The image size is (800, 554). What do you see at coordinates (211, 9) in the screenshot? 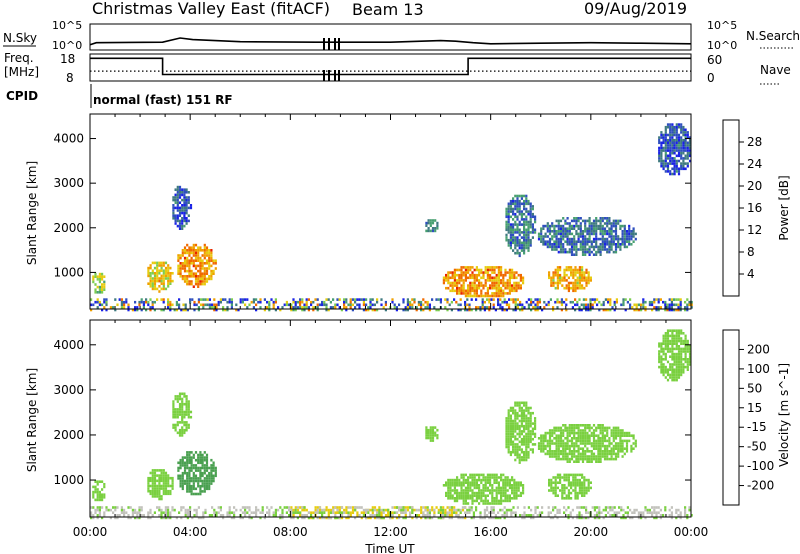
I see `site-title: Christmas Valley East (fitACF)` at bounding box center [211, 9].